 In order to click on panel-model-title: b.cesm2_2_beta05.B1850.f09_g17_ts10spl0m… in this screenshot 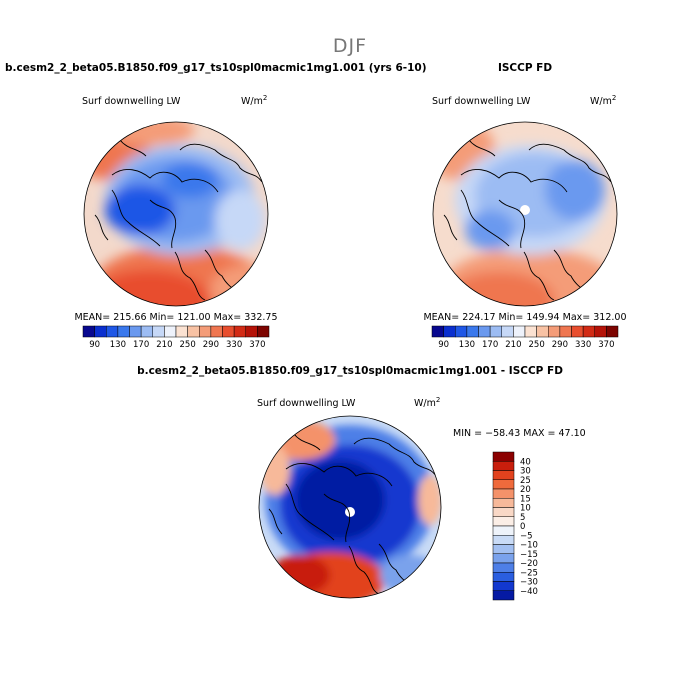, I will do `click(216, 68)`.